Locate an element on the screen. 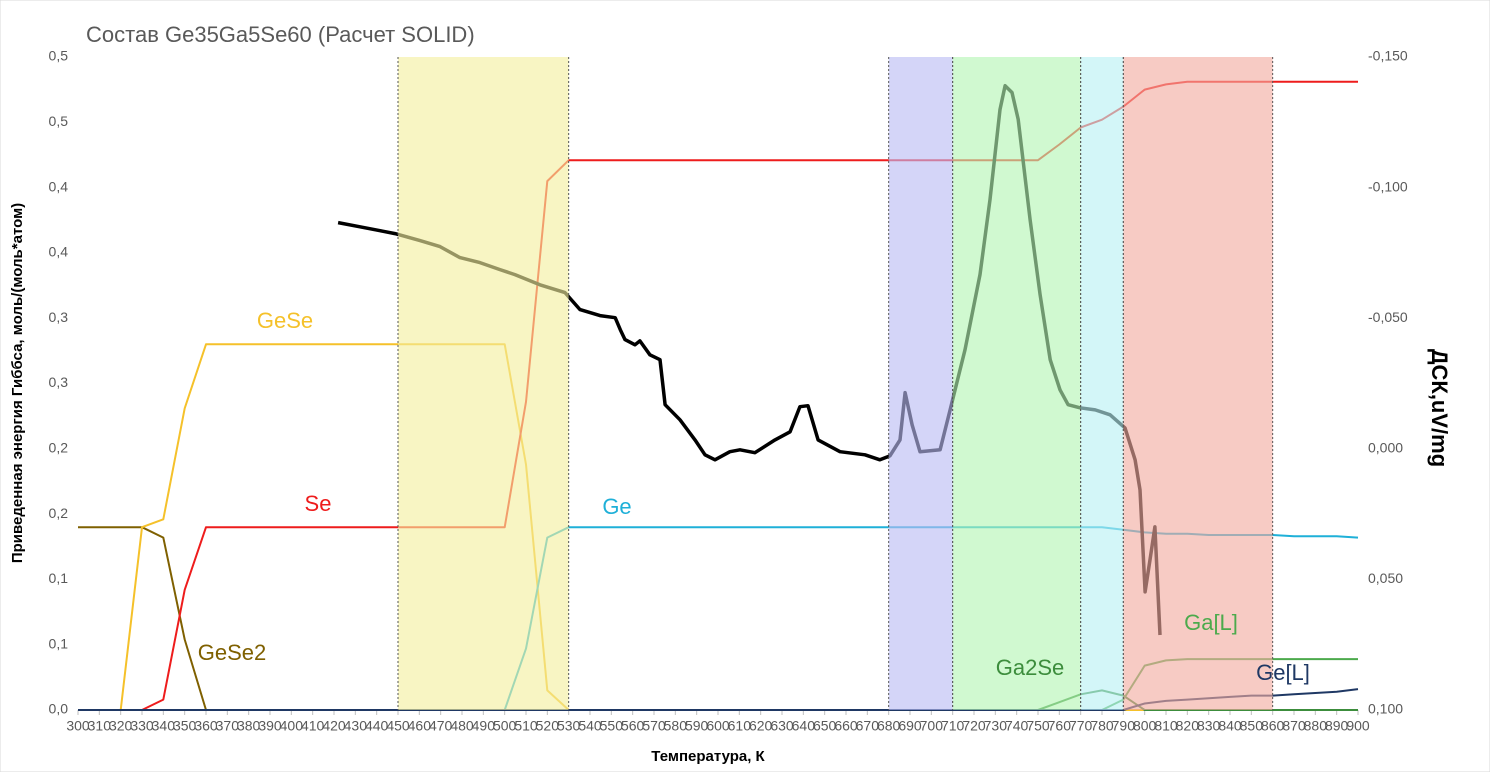 This screenshot has width=1490, height=772. x-tick-label: 590 is located at coordinates (697, 726).